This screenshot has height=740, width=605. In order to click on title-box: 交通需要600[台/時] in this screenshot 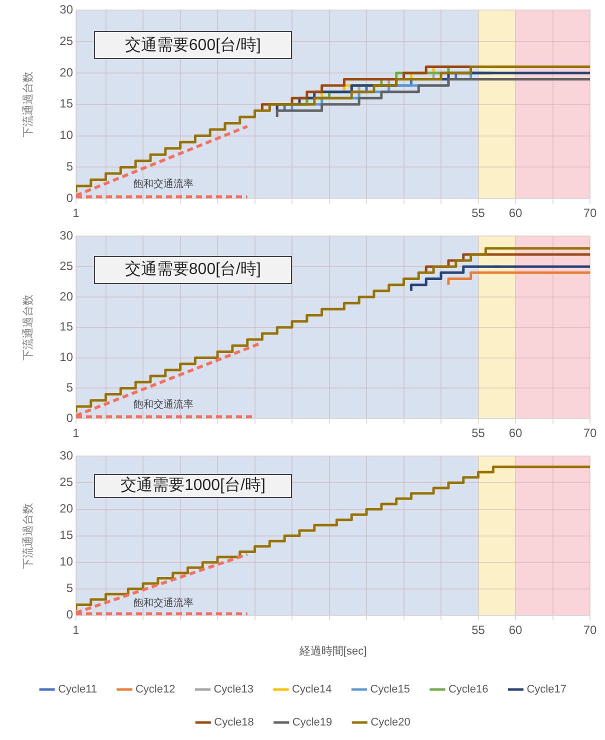, I will do `click(193, 45)`.